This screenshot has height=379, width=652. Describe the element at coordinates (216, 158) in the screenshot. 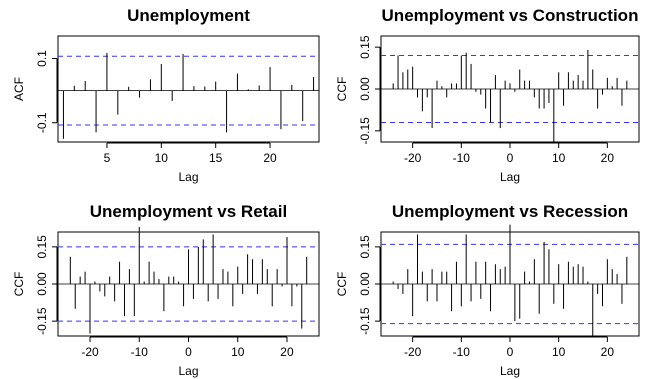

I see `x-tick-label: 15` at that location.